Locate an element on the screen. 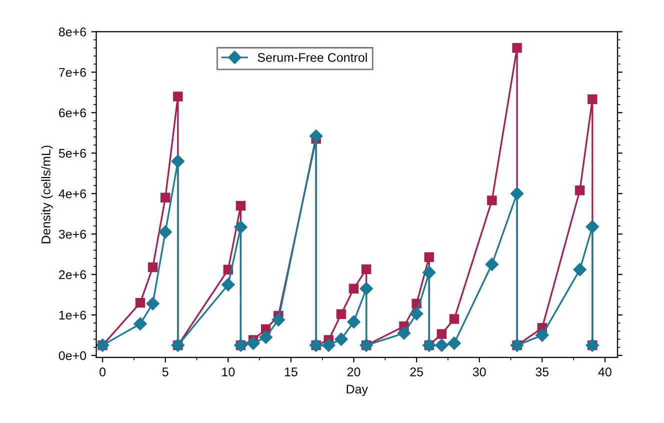  x-tick-label: 30 is located at coordinates (479, 371).